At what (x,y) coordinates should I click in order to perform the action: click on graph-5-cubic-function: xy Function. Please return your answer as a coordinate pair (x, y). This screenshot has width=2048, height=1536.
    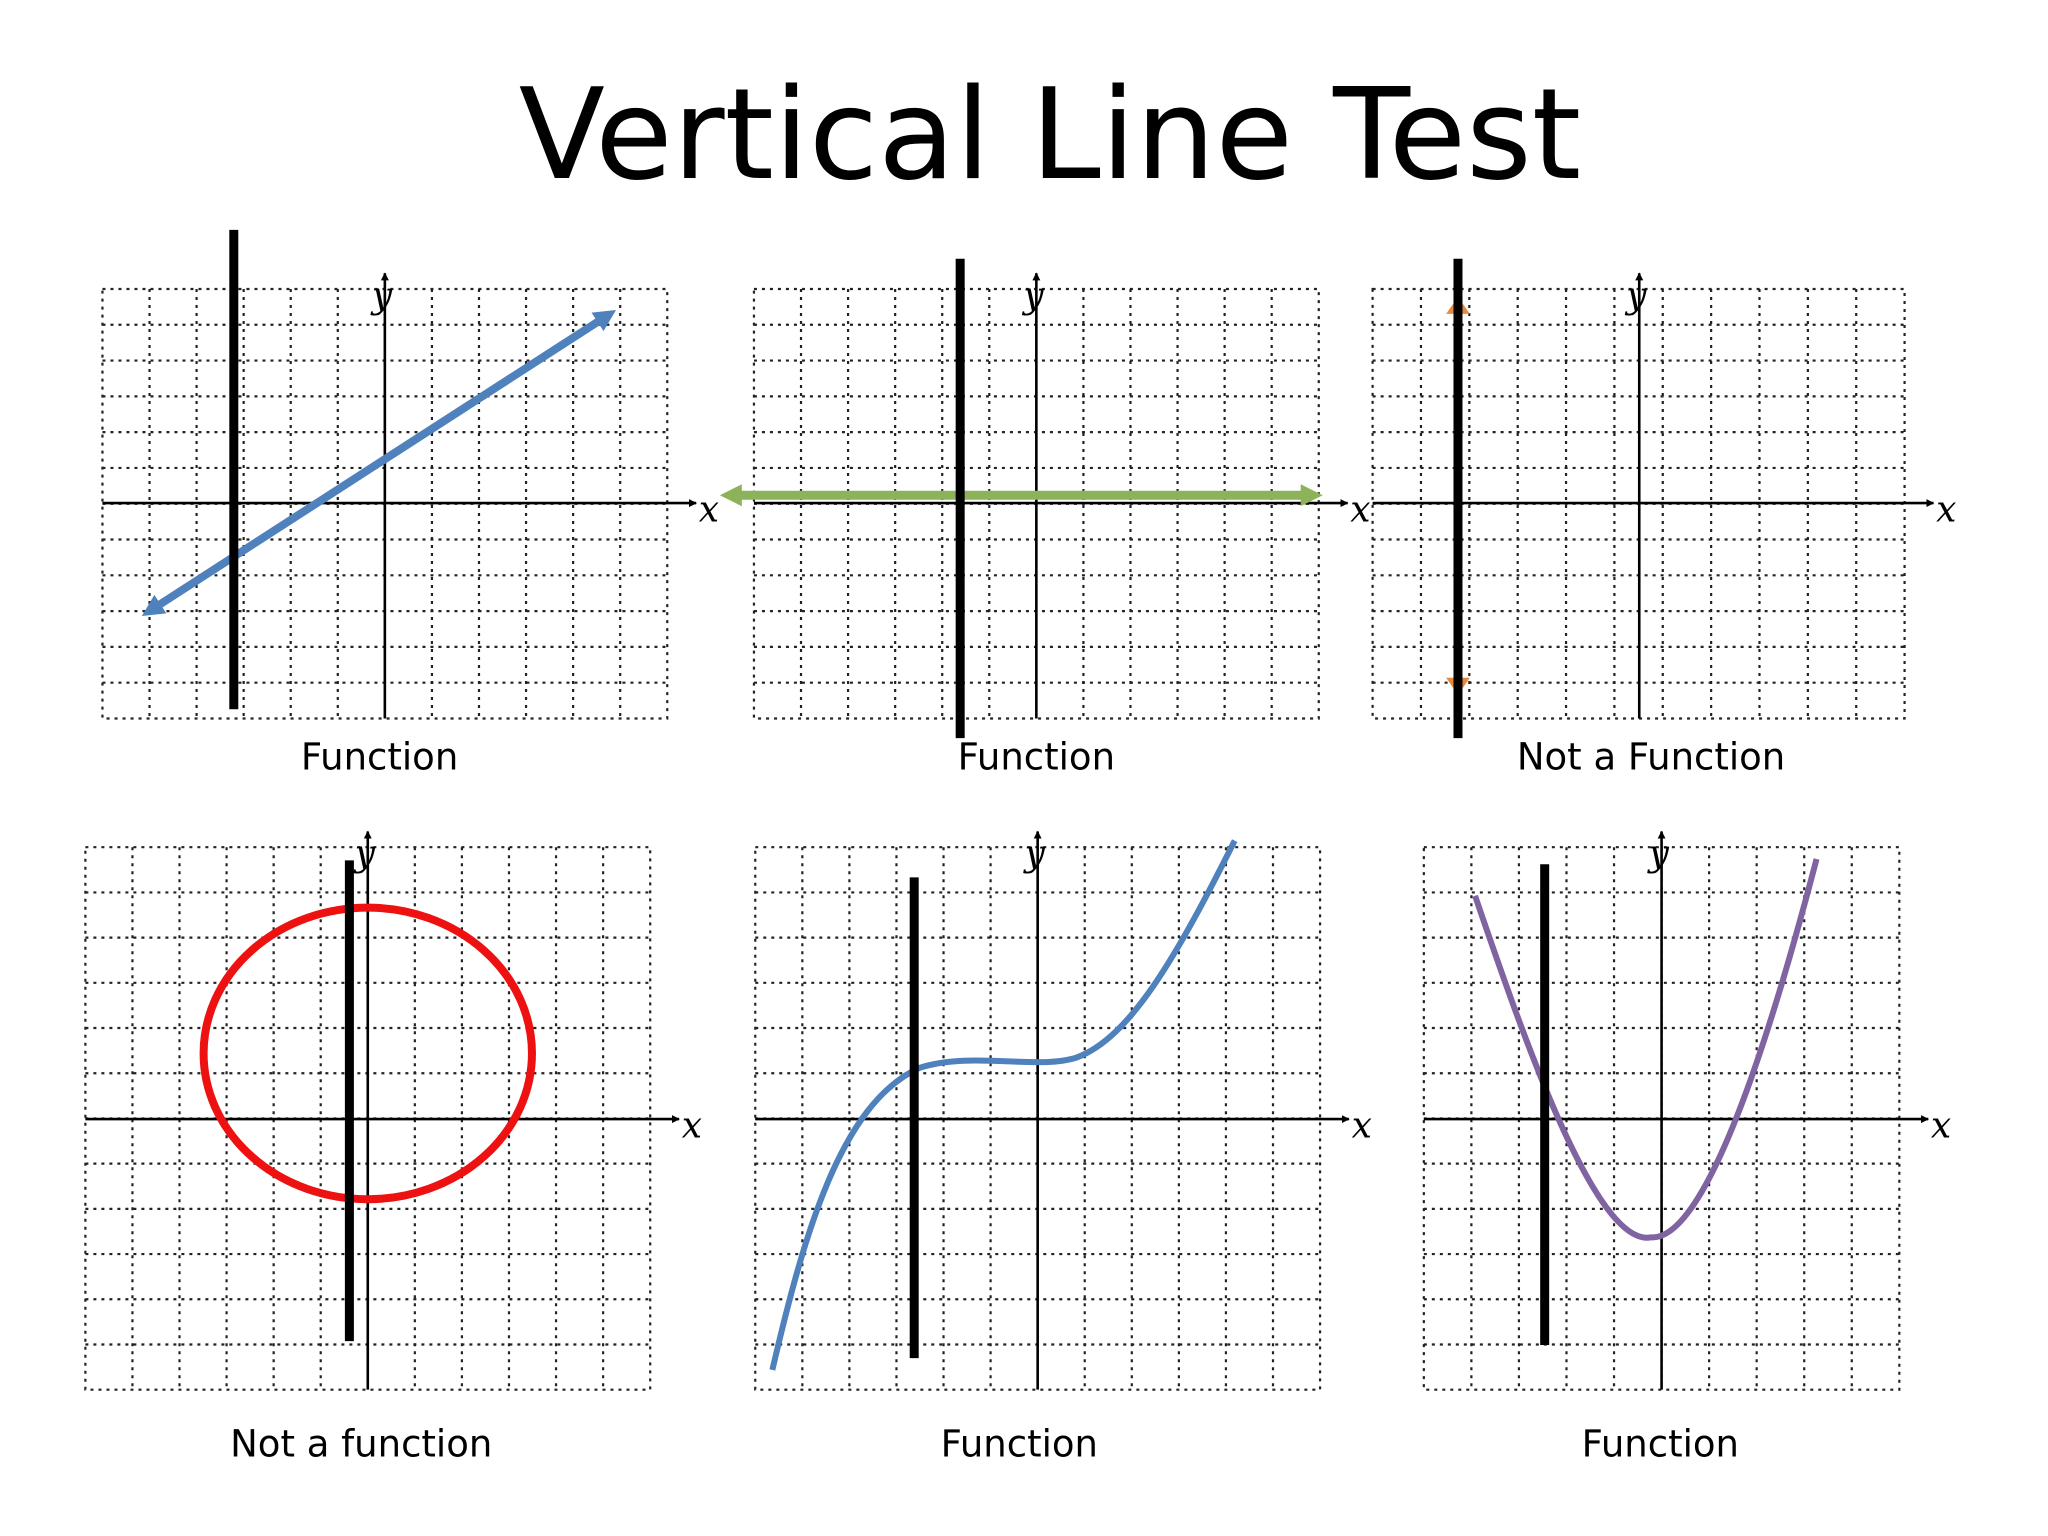
    Looking at the image, I should click on (1063, 1148).